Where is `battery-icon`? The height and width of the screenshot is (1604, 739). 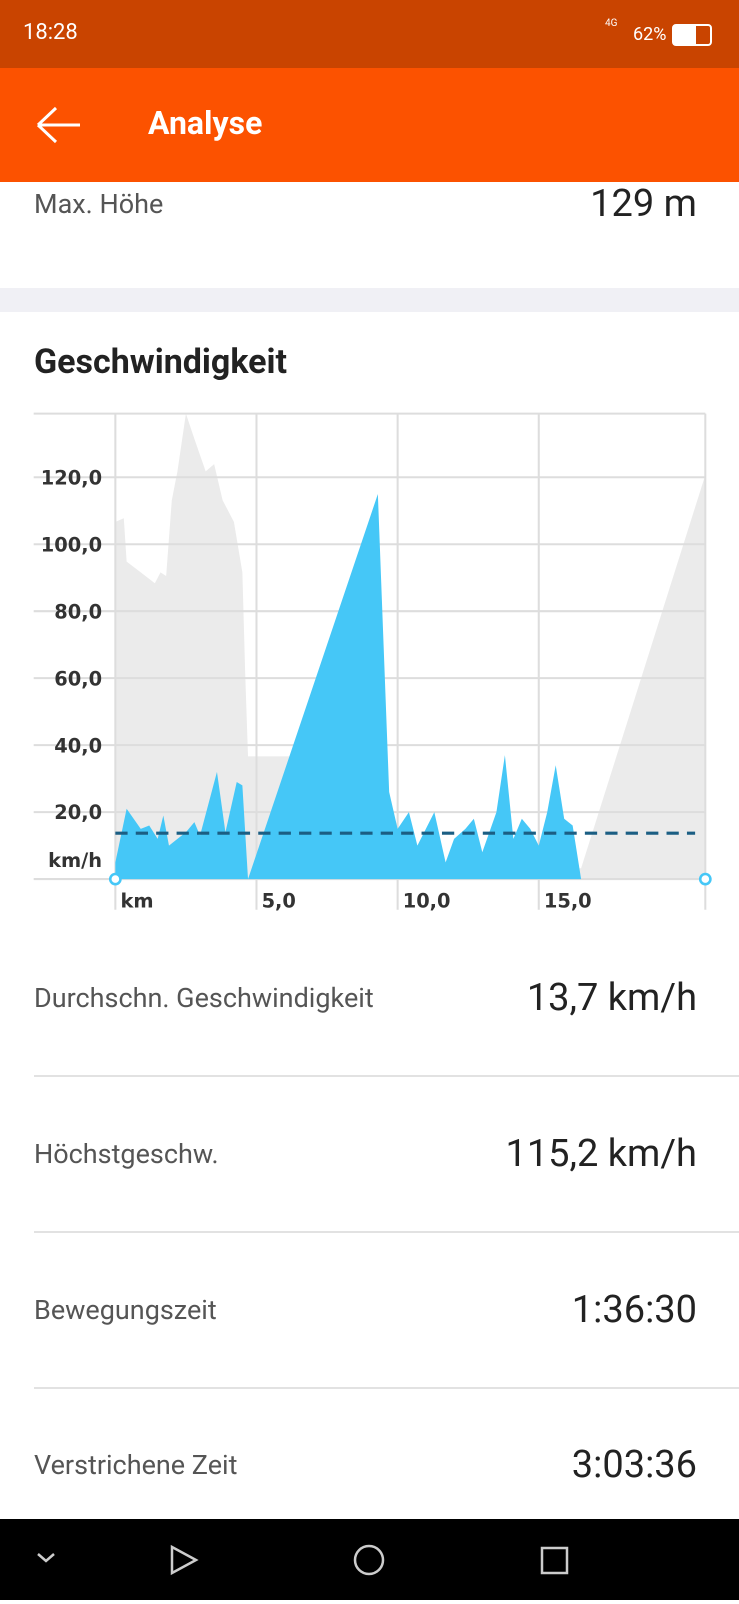 battery-icon is located at coordinates (692, 35).